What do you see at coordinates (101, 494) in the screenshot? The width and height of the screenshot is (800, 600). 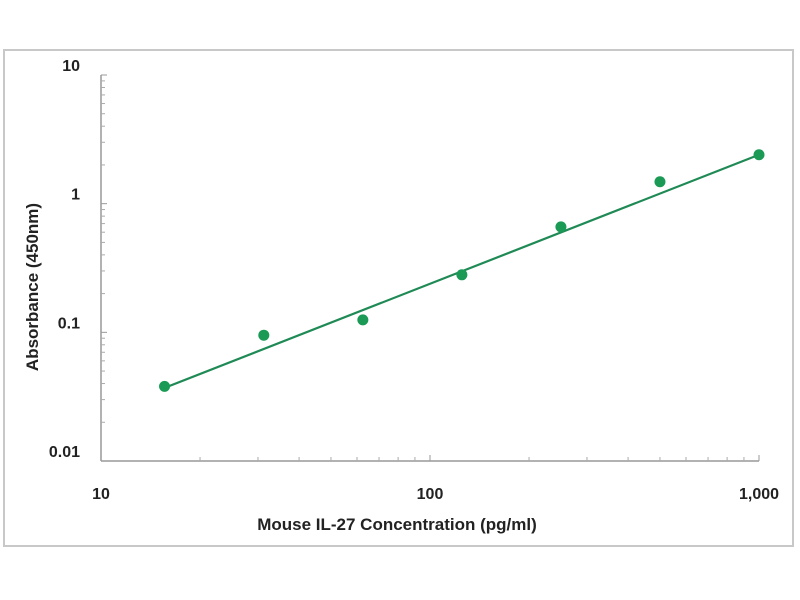 I see `x-tick-label: 10` at bounding box center [101, 494].